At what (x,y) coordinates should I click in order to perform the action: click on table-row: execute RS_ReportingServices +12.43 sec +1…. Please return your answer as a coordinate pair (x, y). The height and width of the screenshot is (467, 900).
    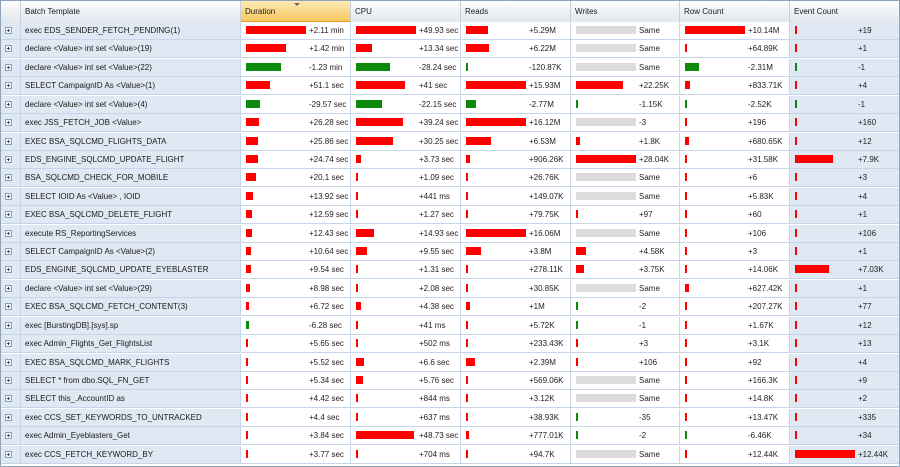
    Looking at the image, I should click on (450, 233).